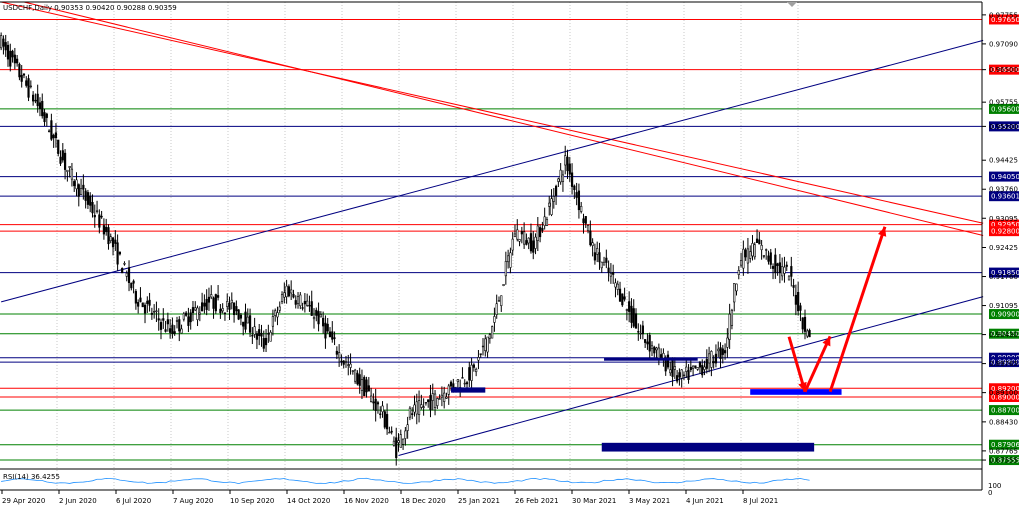 The image size is (1024, 508). What do you see at coordinates (1003, 422) in the screenshot?
I see `y-tick-label: 0.88430` at bounding box center [1003, 422].